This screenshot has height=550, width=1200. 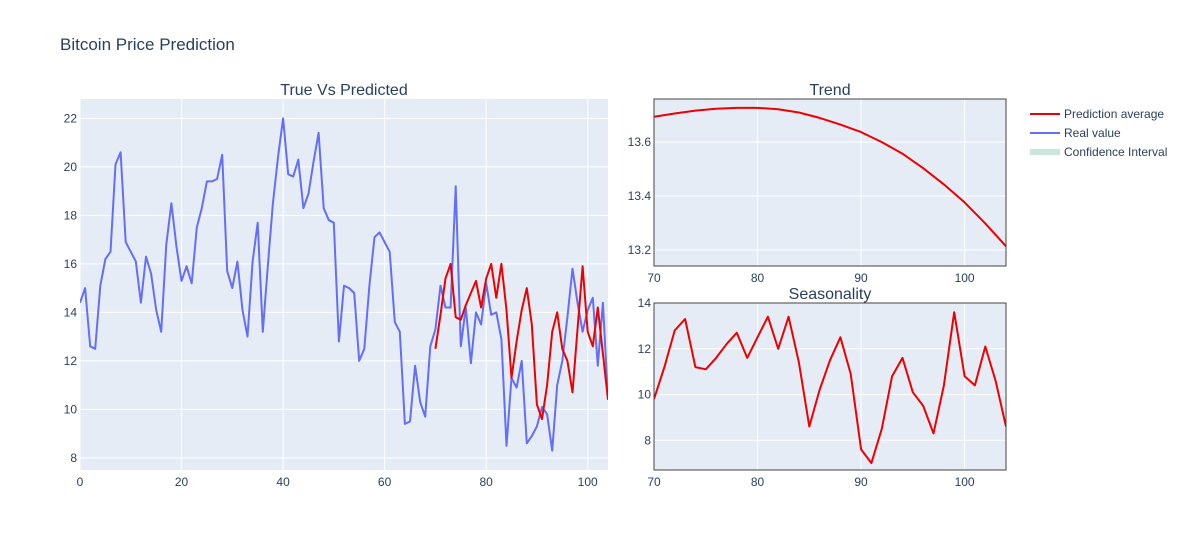 What do you see at coordinates (1115, 152) in the screenshot?
I see `legend-label: Confidence Interval` at bounding box center [1115, 152].